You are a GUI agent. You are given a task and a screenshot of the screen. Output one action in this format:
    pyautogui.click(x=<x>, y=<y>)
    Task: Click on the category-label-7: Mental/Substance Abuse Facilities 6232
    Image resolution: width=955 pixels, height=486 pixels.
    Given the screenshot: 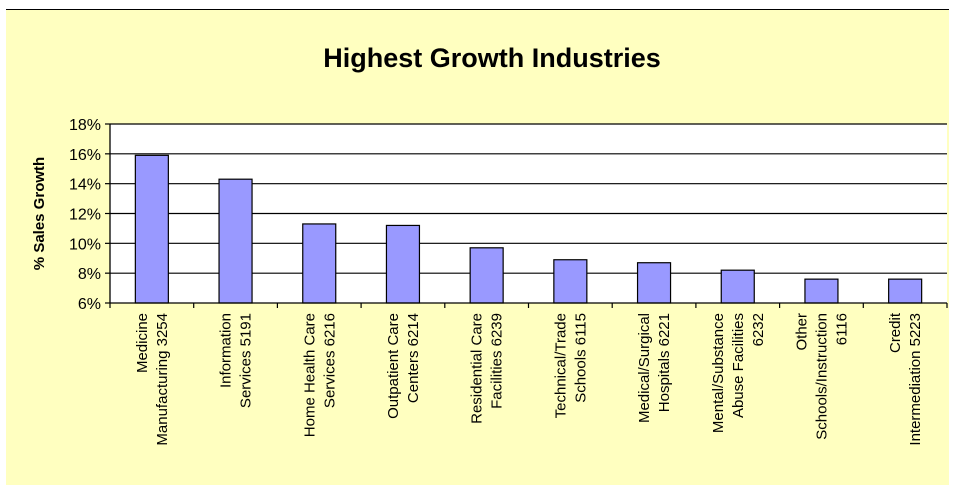 What is the action you would take?
    pyautogui.click(x=738, y=373)
    